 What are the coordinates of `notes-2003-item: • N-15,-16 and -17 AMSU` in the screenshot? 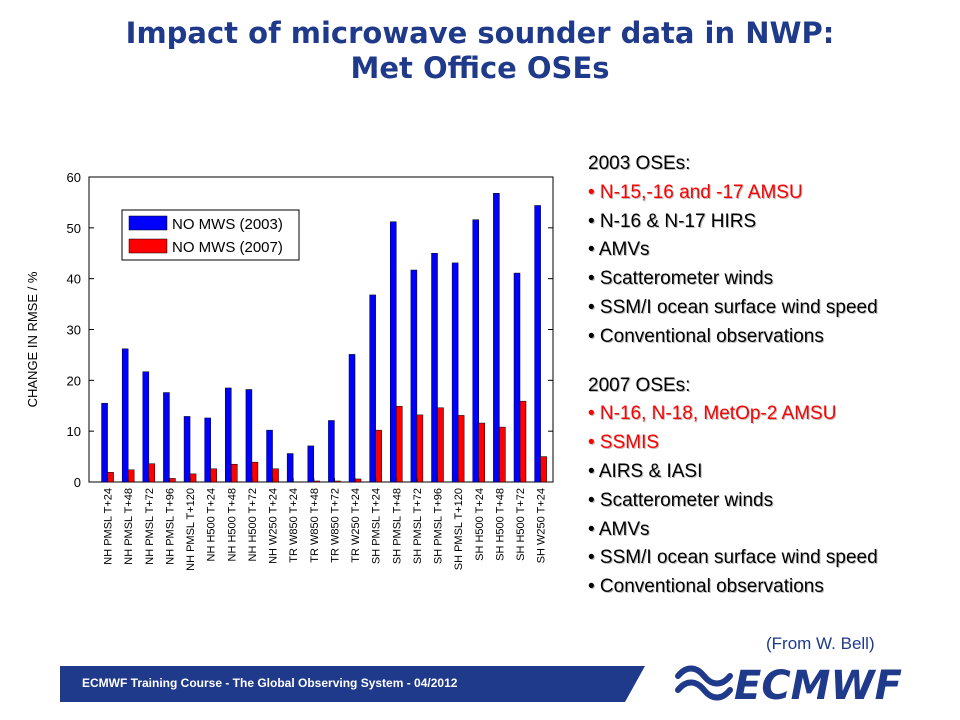 It's located at (695, 192).